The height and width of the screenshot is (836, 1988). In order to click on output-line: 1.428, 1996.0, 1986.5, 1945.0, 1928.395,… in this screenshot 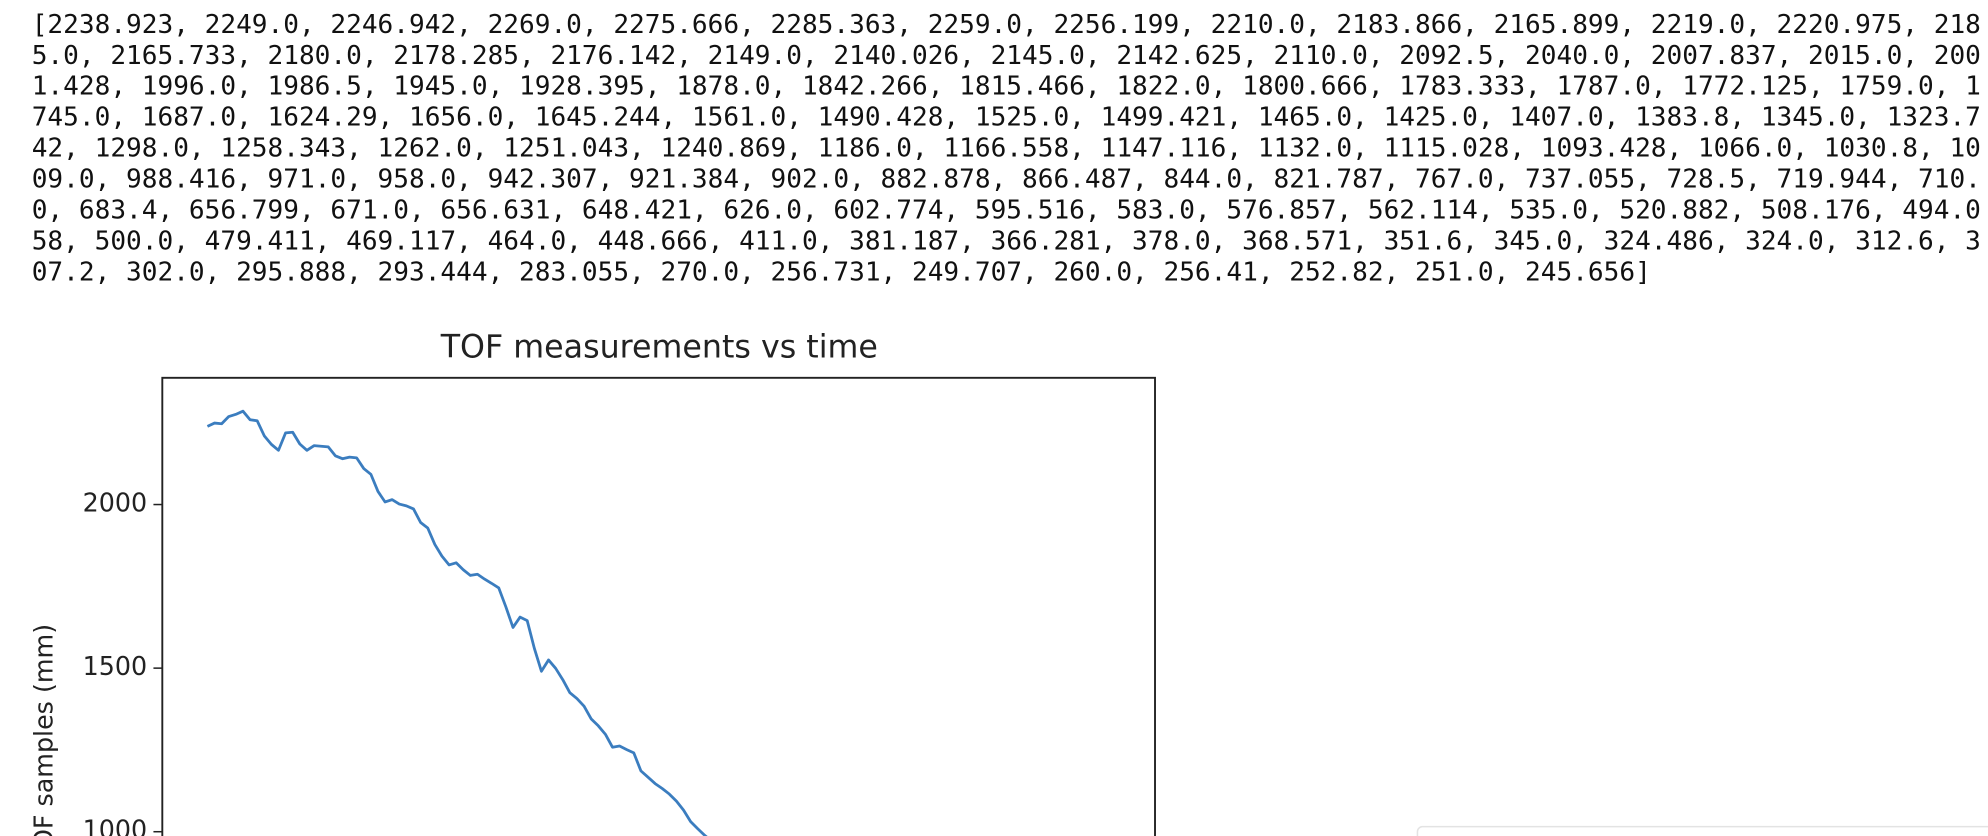, I will do `click(1006, 87)`.